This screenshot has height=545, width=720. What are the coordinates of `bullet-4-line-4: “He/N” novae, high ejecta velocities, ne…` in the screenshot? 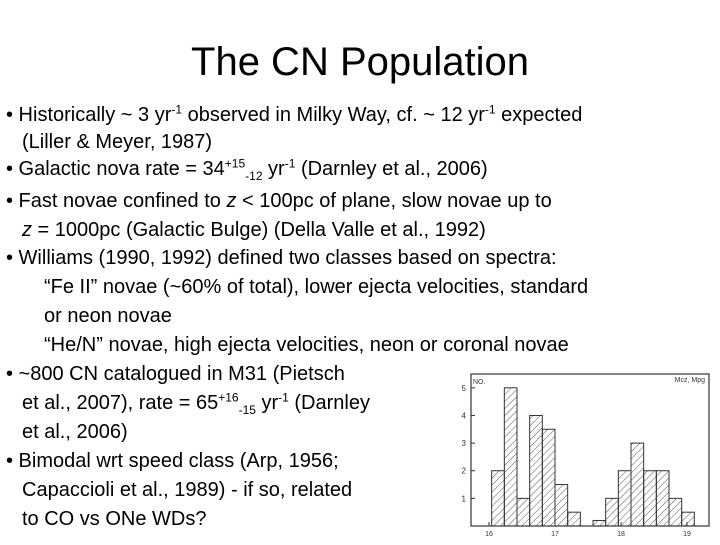 It's located at (306, 345).